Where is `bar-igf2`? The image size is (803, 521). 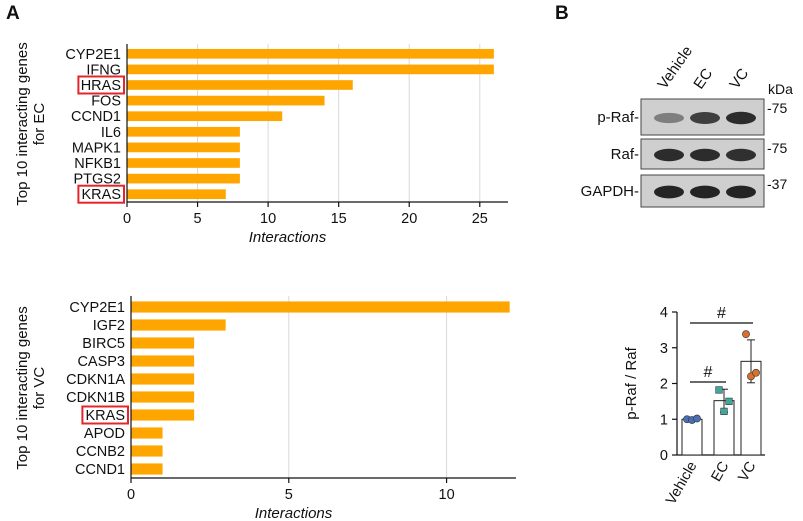 bar-igf2 is located at coordinates (178, 325).